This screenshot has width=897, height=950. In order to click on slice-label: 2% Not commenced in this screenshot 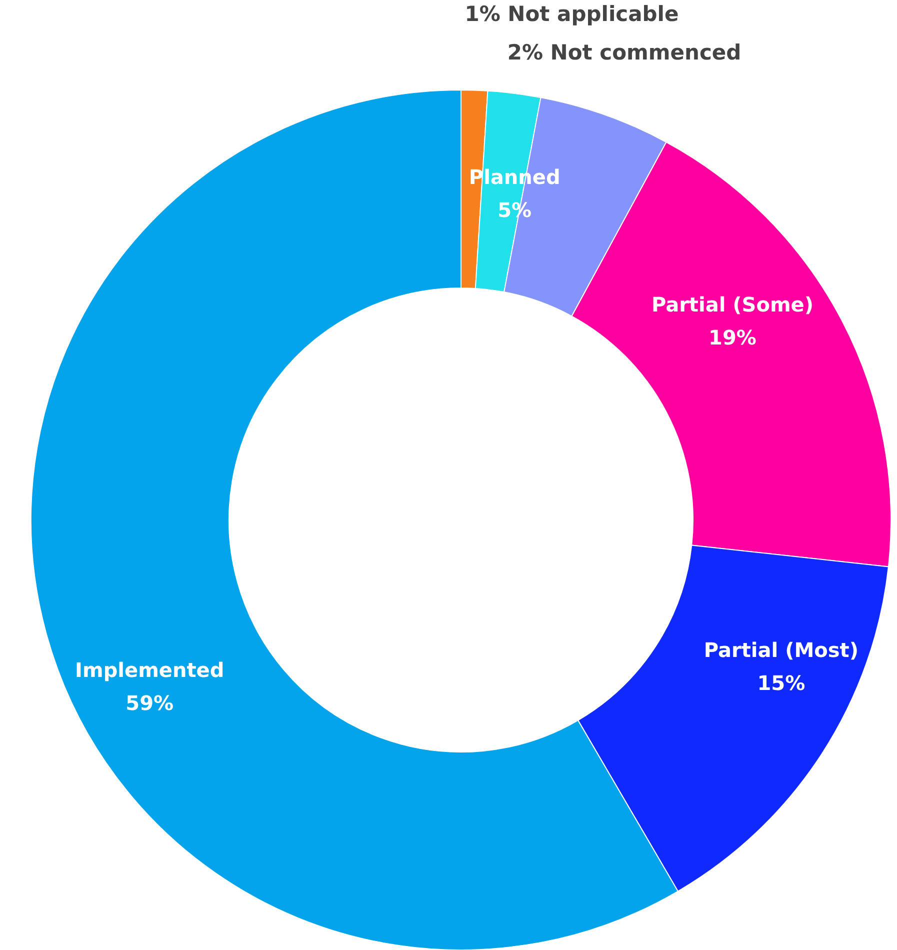, I will do `click(624, 52)`.